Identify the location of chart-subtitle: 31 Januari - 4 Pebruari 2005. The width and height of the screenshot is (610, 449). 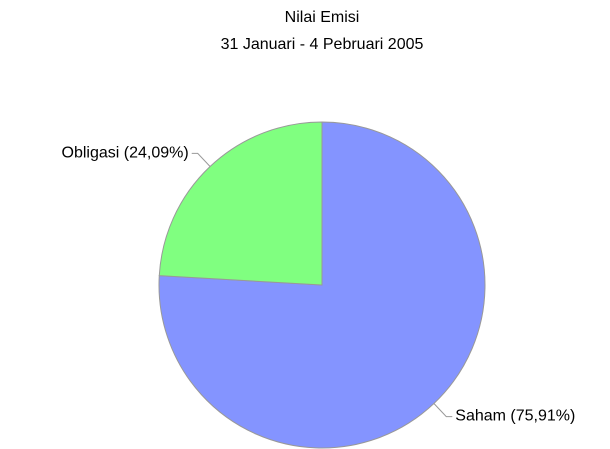
(322, 44).